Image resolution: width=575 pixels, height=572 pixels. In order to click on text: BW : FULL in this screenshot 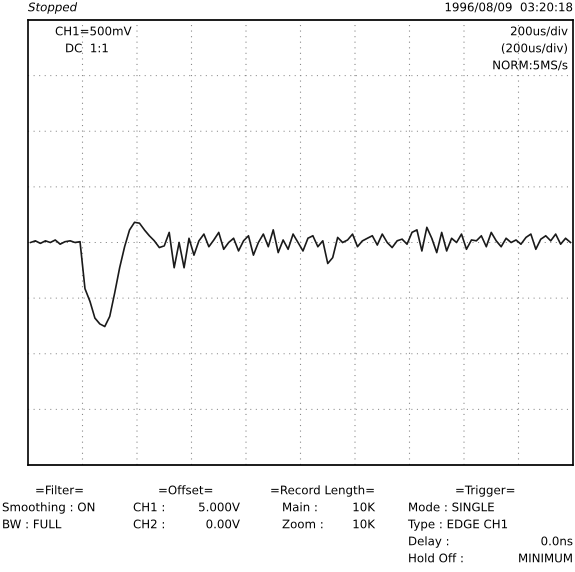, I will do `click(32, 524)`.